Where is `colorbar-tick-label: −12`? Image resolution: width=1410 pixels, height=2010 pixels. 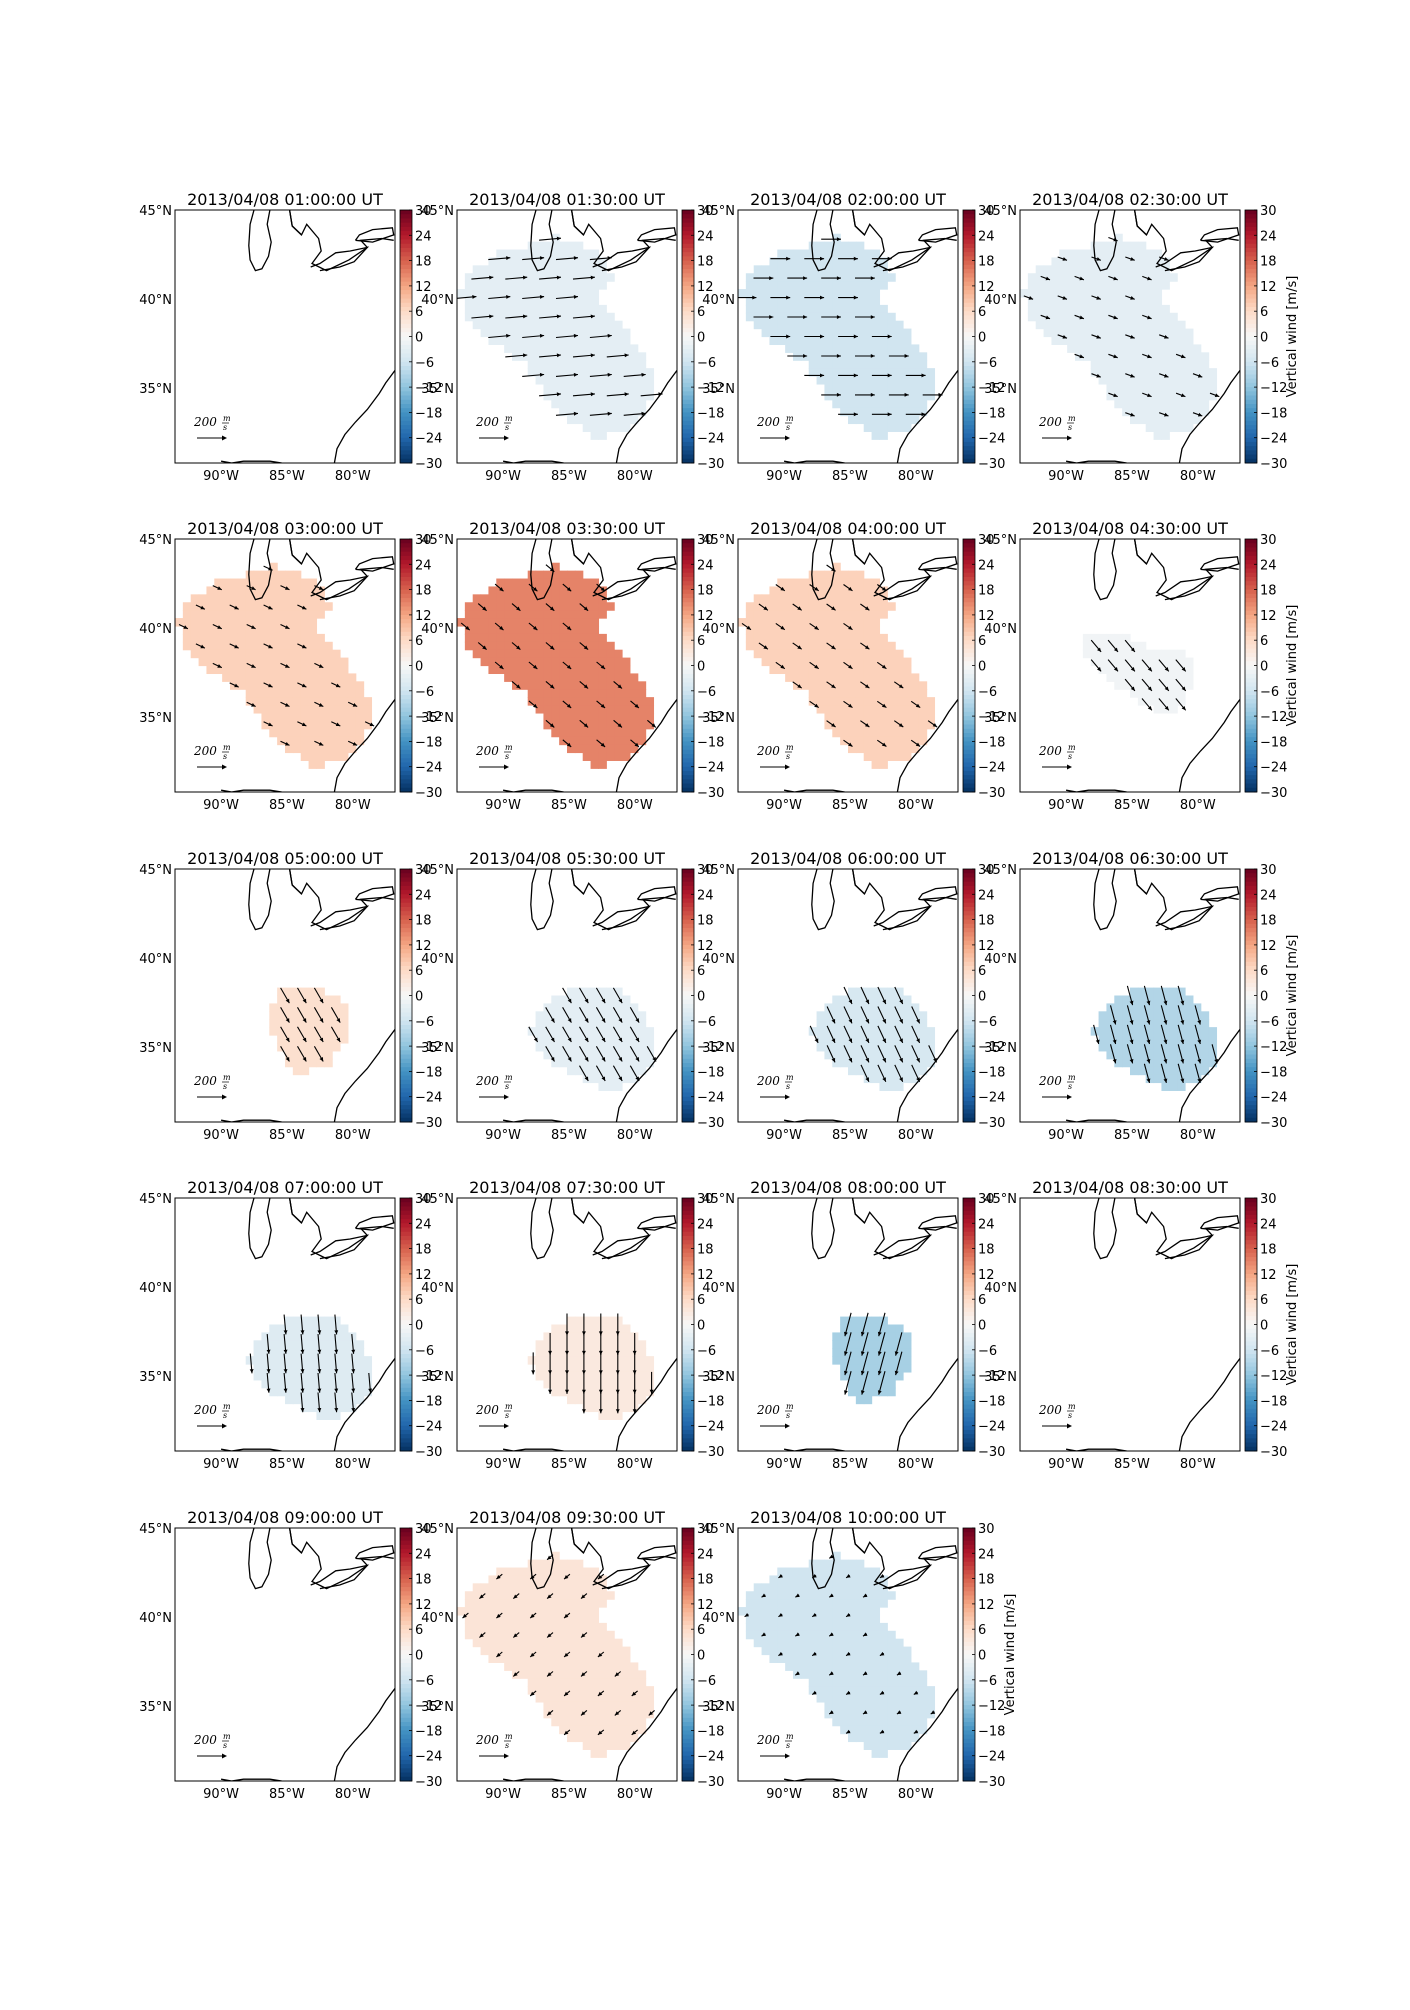 colorbar-tick-label: −12 is located at coordinates (1273, 1047).